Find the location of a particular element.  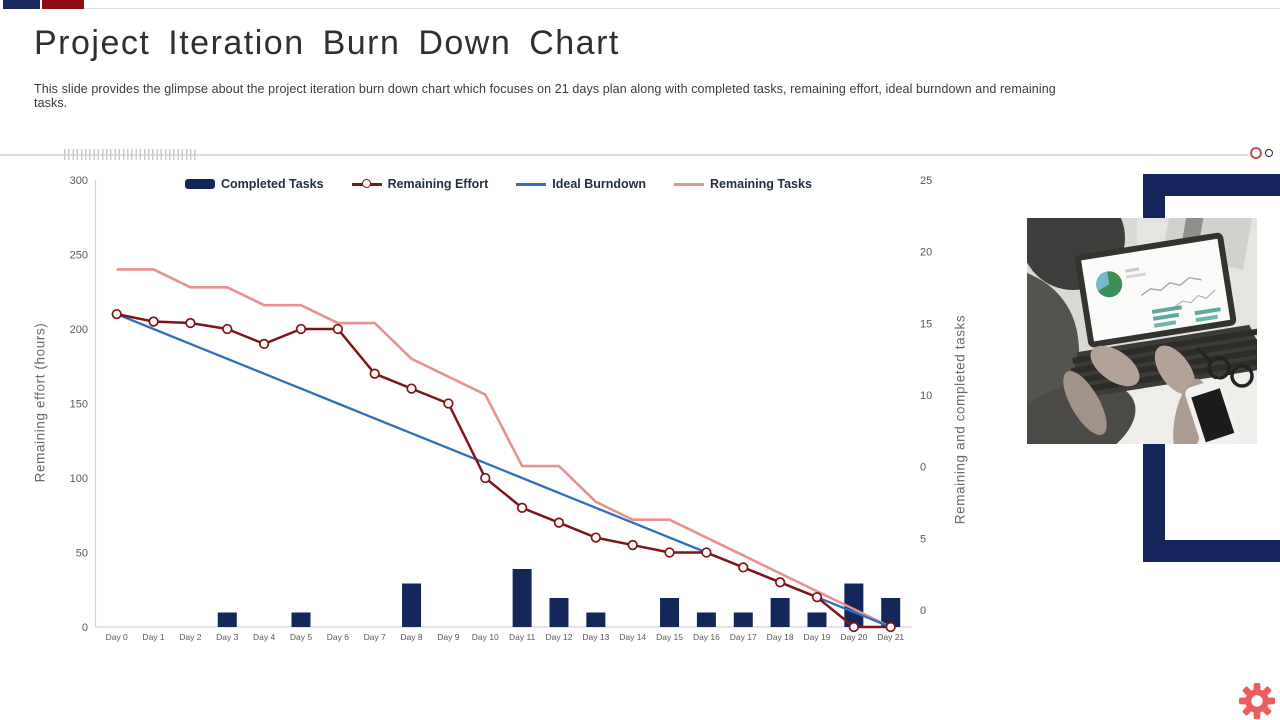

x-axis-label: Day 7 is located at coordinates (375, 637).